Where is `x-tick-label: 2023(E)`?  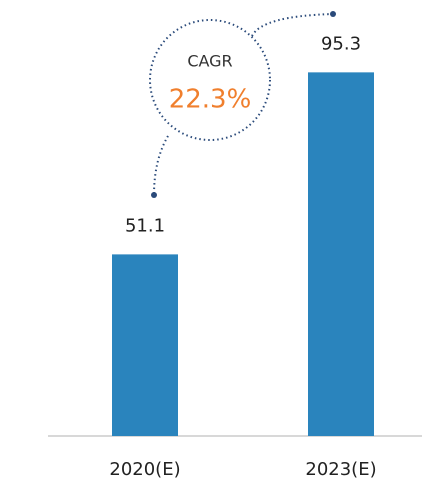 x-tick-label: 2023(E) is located at coordinates (340, 469).